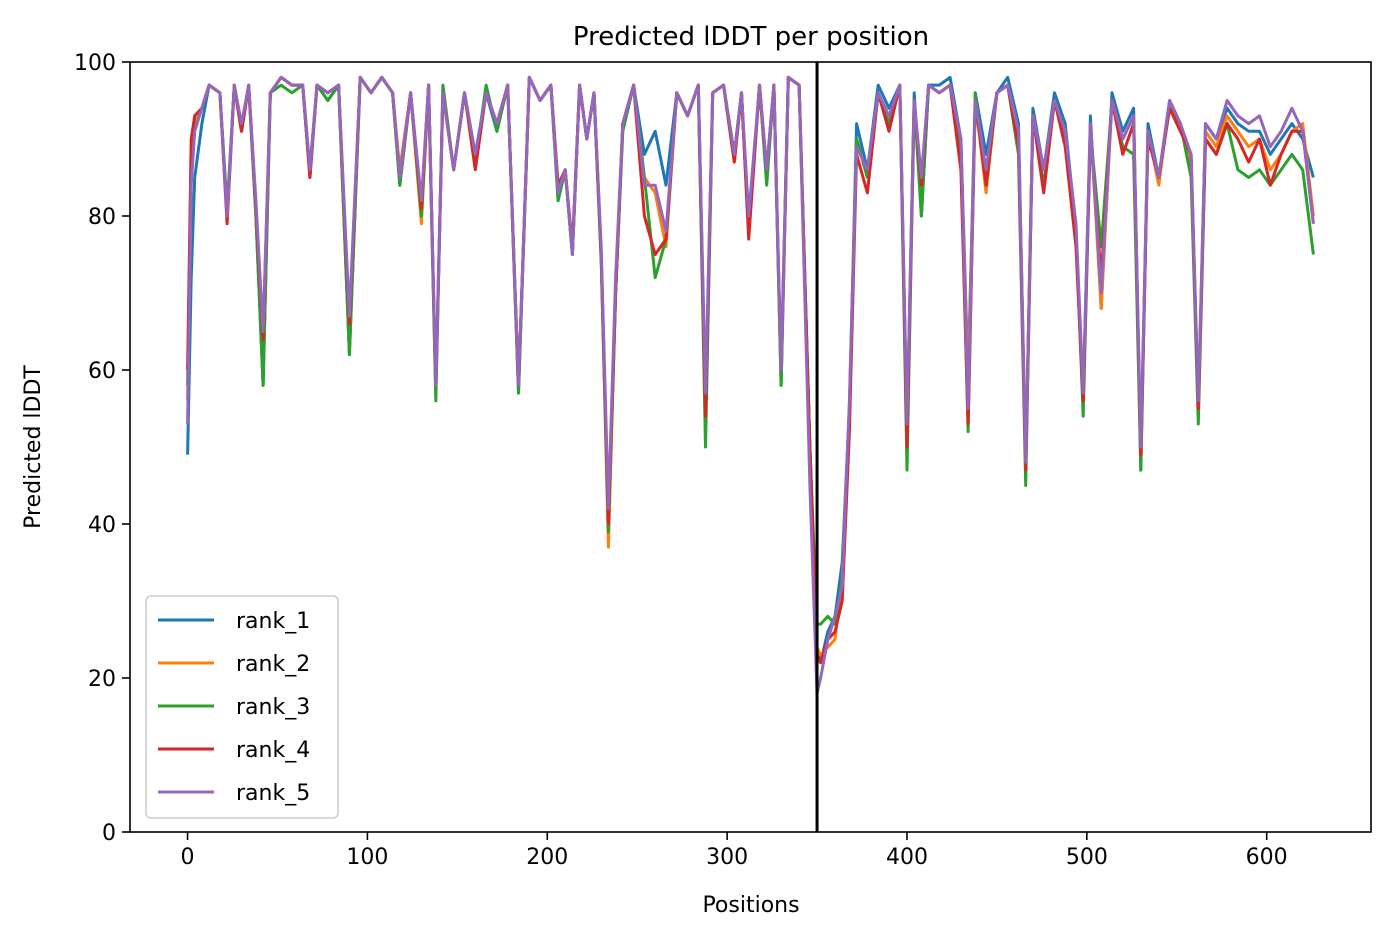 Image resolution: width=1391 pixels, height=939 pixels. Describe the element at coordinates (751, 37) in the screenshot. I see `chart-title: Predicted lDDT per position` at that location.